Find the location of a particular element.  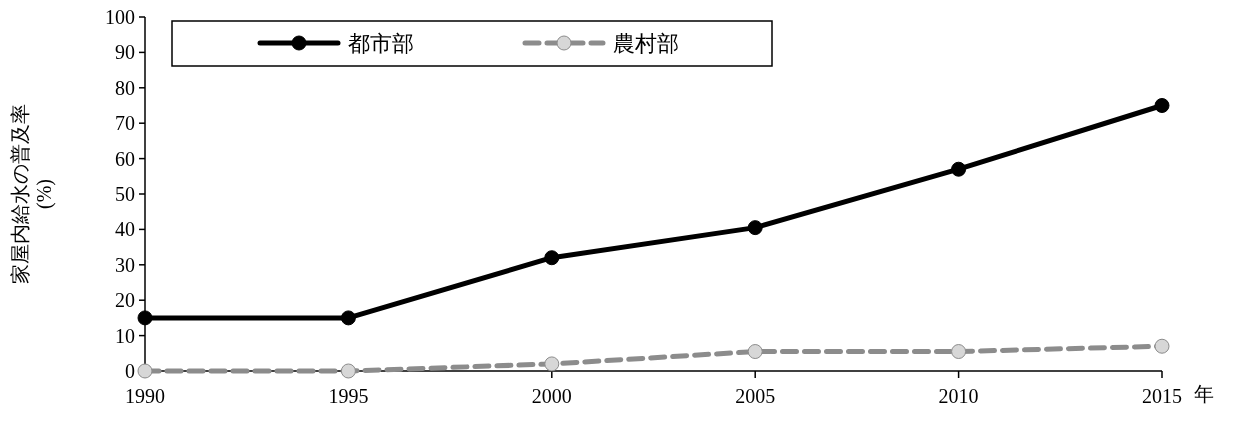

legend-label: 農村部 is located at coordinates (646, 43).